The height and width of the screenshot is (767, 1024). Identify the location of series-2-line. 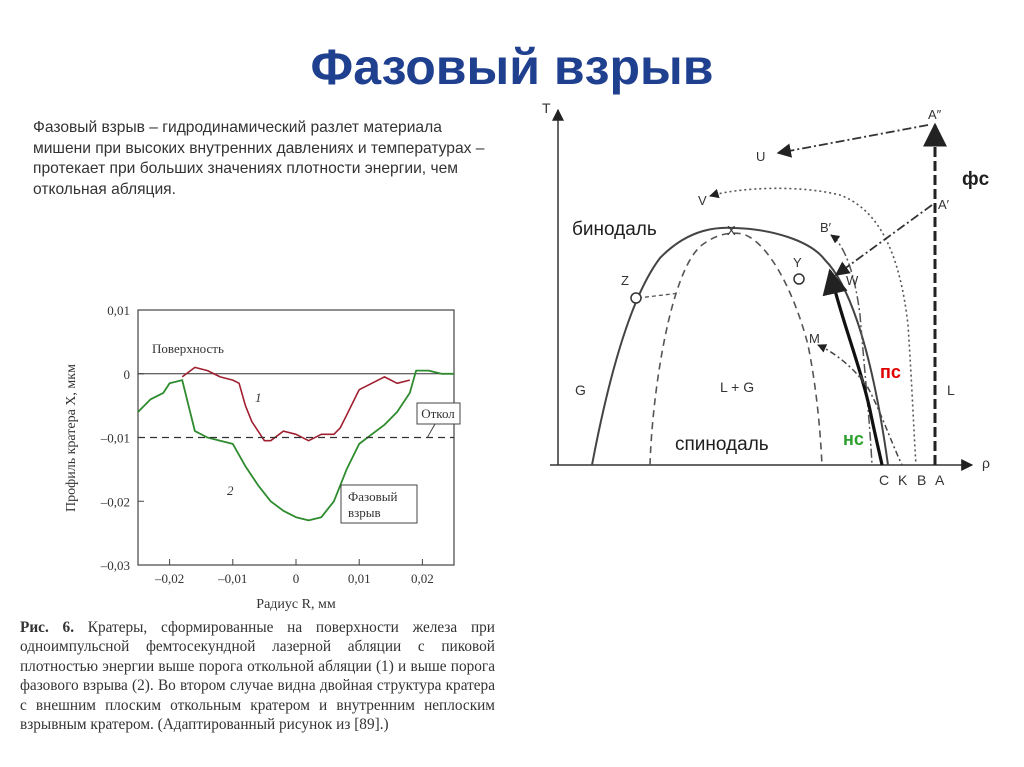
(295, 445).